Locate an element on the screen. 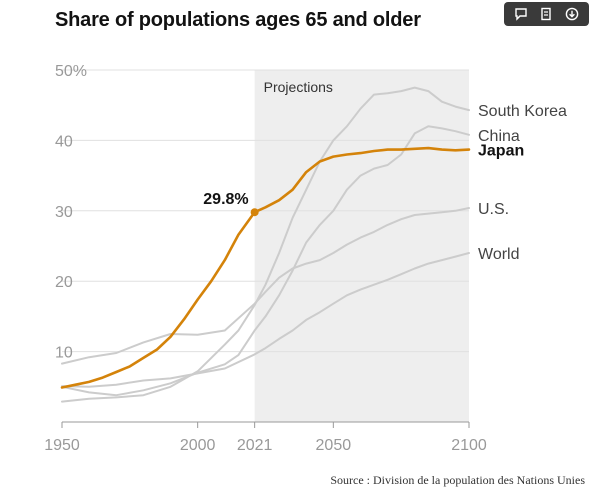 Image resolution: width=591 pixels, height=496 pixels. annotation-label: 29.8% is located at coordinates (225, 199).